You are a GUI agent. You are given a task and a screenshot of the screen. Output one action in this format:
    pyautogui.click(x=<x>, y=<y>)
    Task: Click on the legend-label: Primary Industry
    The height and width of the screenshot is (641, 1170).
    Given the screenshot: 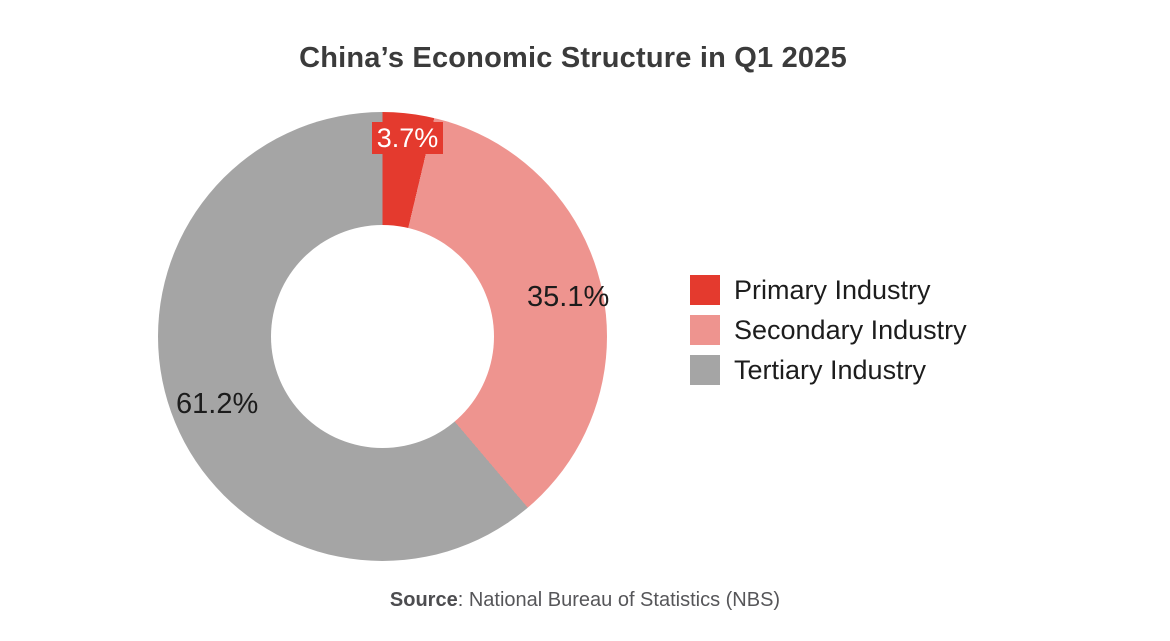 What is the action you would take?
    pyautogui.click(x=832, y=289)
    